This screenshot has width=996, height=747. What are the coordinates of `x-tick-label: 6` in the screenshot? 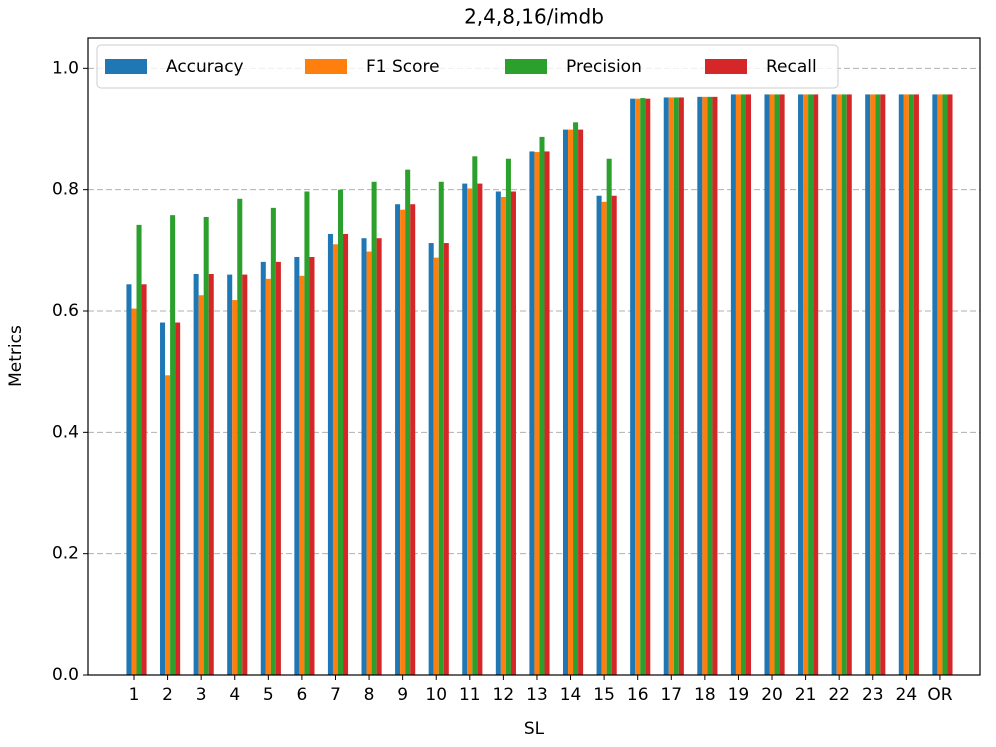 It's located at (301, 695).